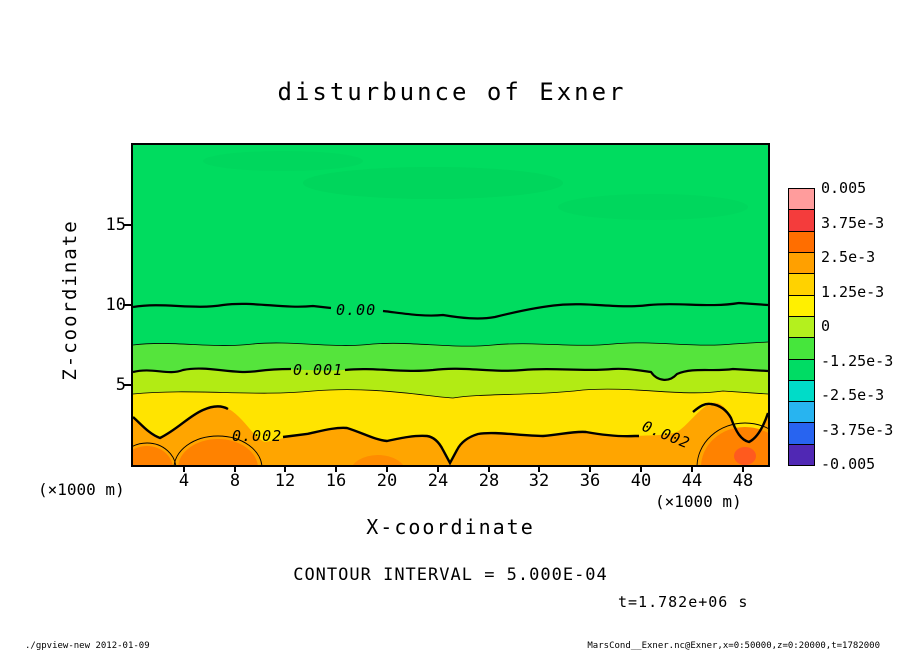  Describe the element at coordinates (115, 225) in the screenshot. I see `y-tick-label: 15` at that location.